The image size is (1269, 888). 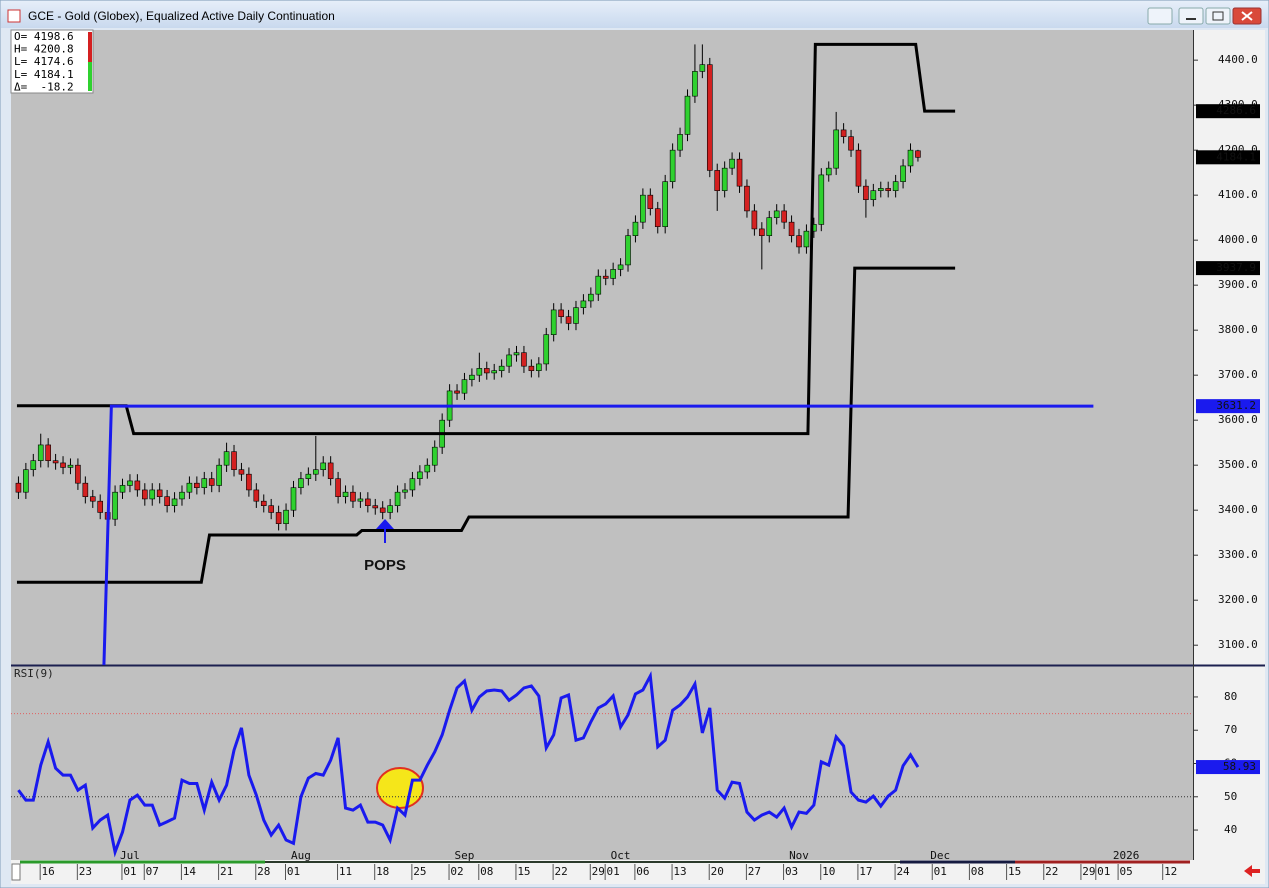 What do you see at coordinates (465, 855) in the screenshot?
I see `month-label: Sep` at bounding box center [465, 855].